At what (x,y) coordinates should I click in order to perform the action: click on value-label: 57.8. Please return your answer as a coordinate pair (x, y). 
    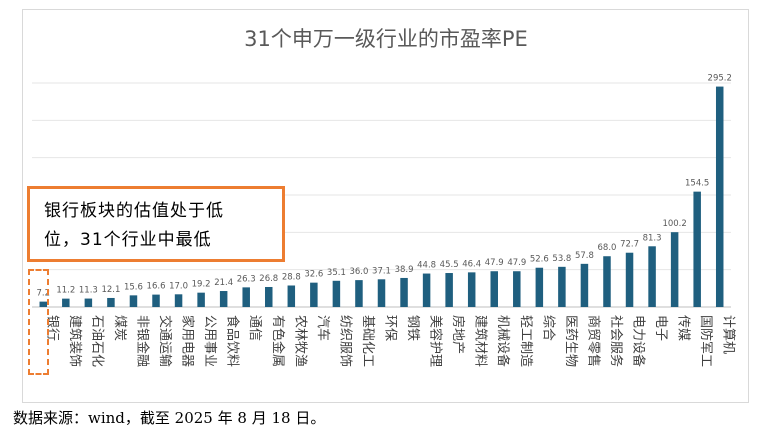
    Looking at the image, I should click on (584, 256).